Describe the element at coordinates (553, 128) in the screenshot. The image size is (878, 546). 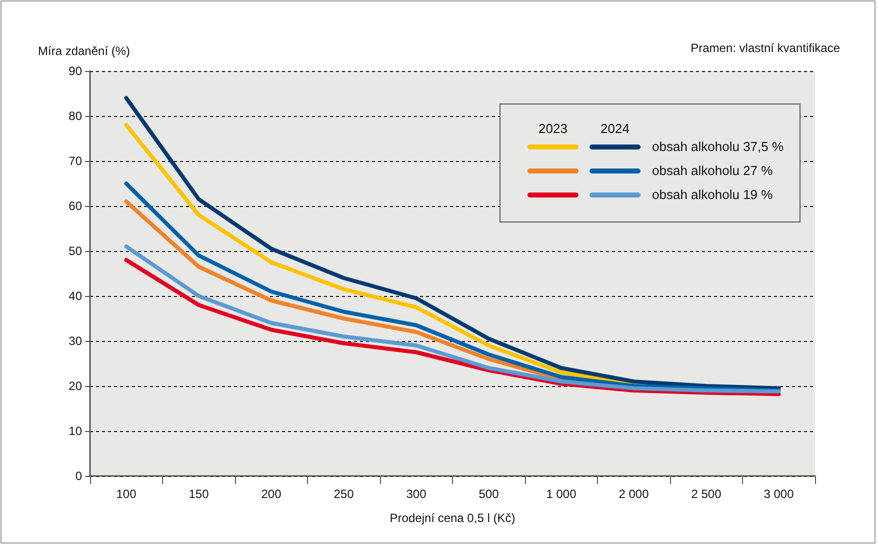
I see `annotation: 2023` at that location.